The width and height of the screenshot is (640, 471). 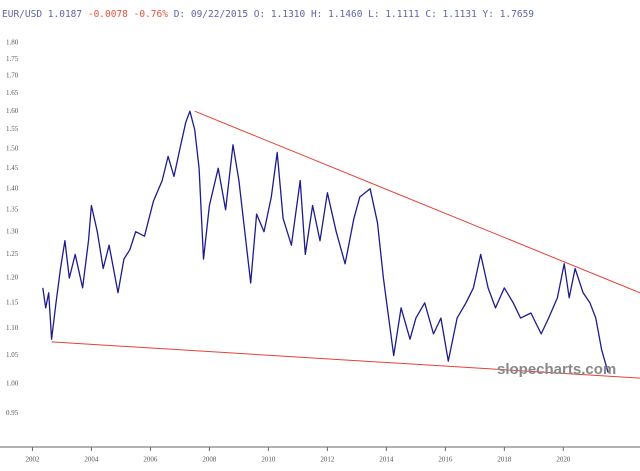 I want to click on y-tick-label: 0.95, so click(x=12, y=413).